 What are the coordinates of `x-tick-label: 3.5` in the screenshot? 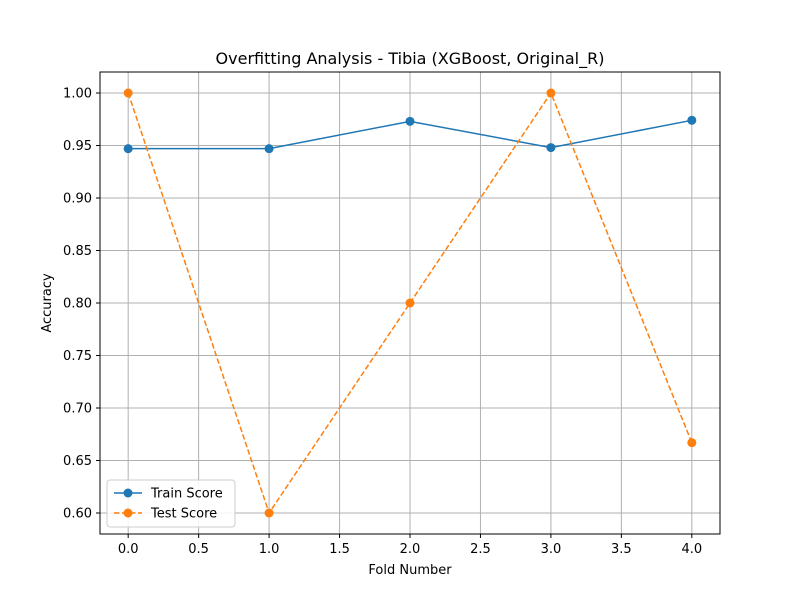 It's located at (621, 549).